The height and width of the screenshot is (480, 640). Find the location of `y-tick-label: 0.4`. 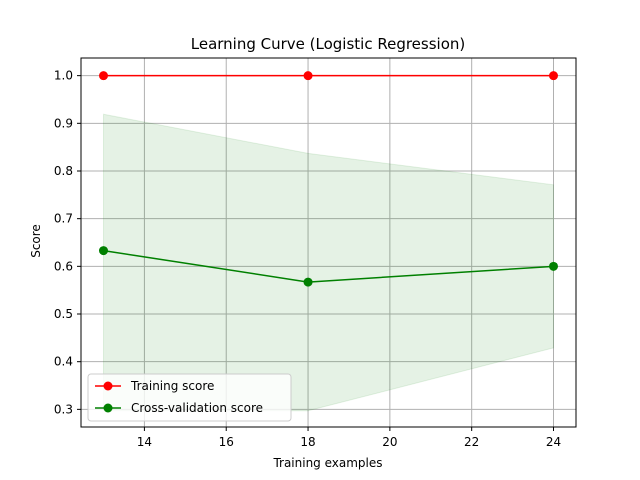

y-tick-label: 0.4 is located at coordinates (63, 362).